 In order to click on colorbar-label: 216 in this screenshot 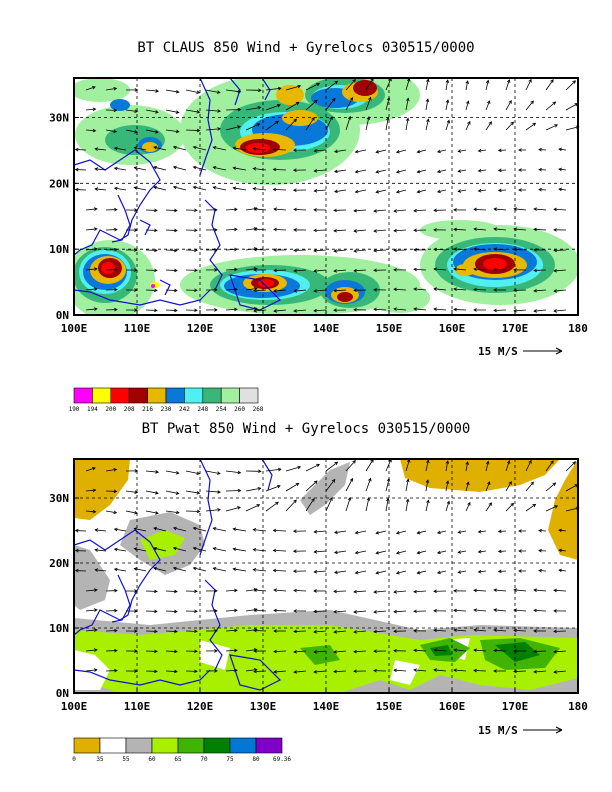, I will do `click(147, 409)`.